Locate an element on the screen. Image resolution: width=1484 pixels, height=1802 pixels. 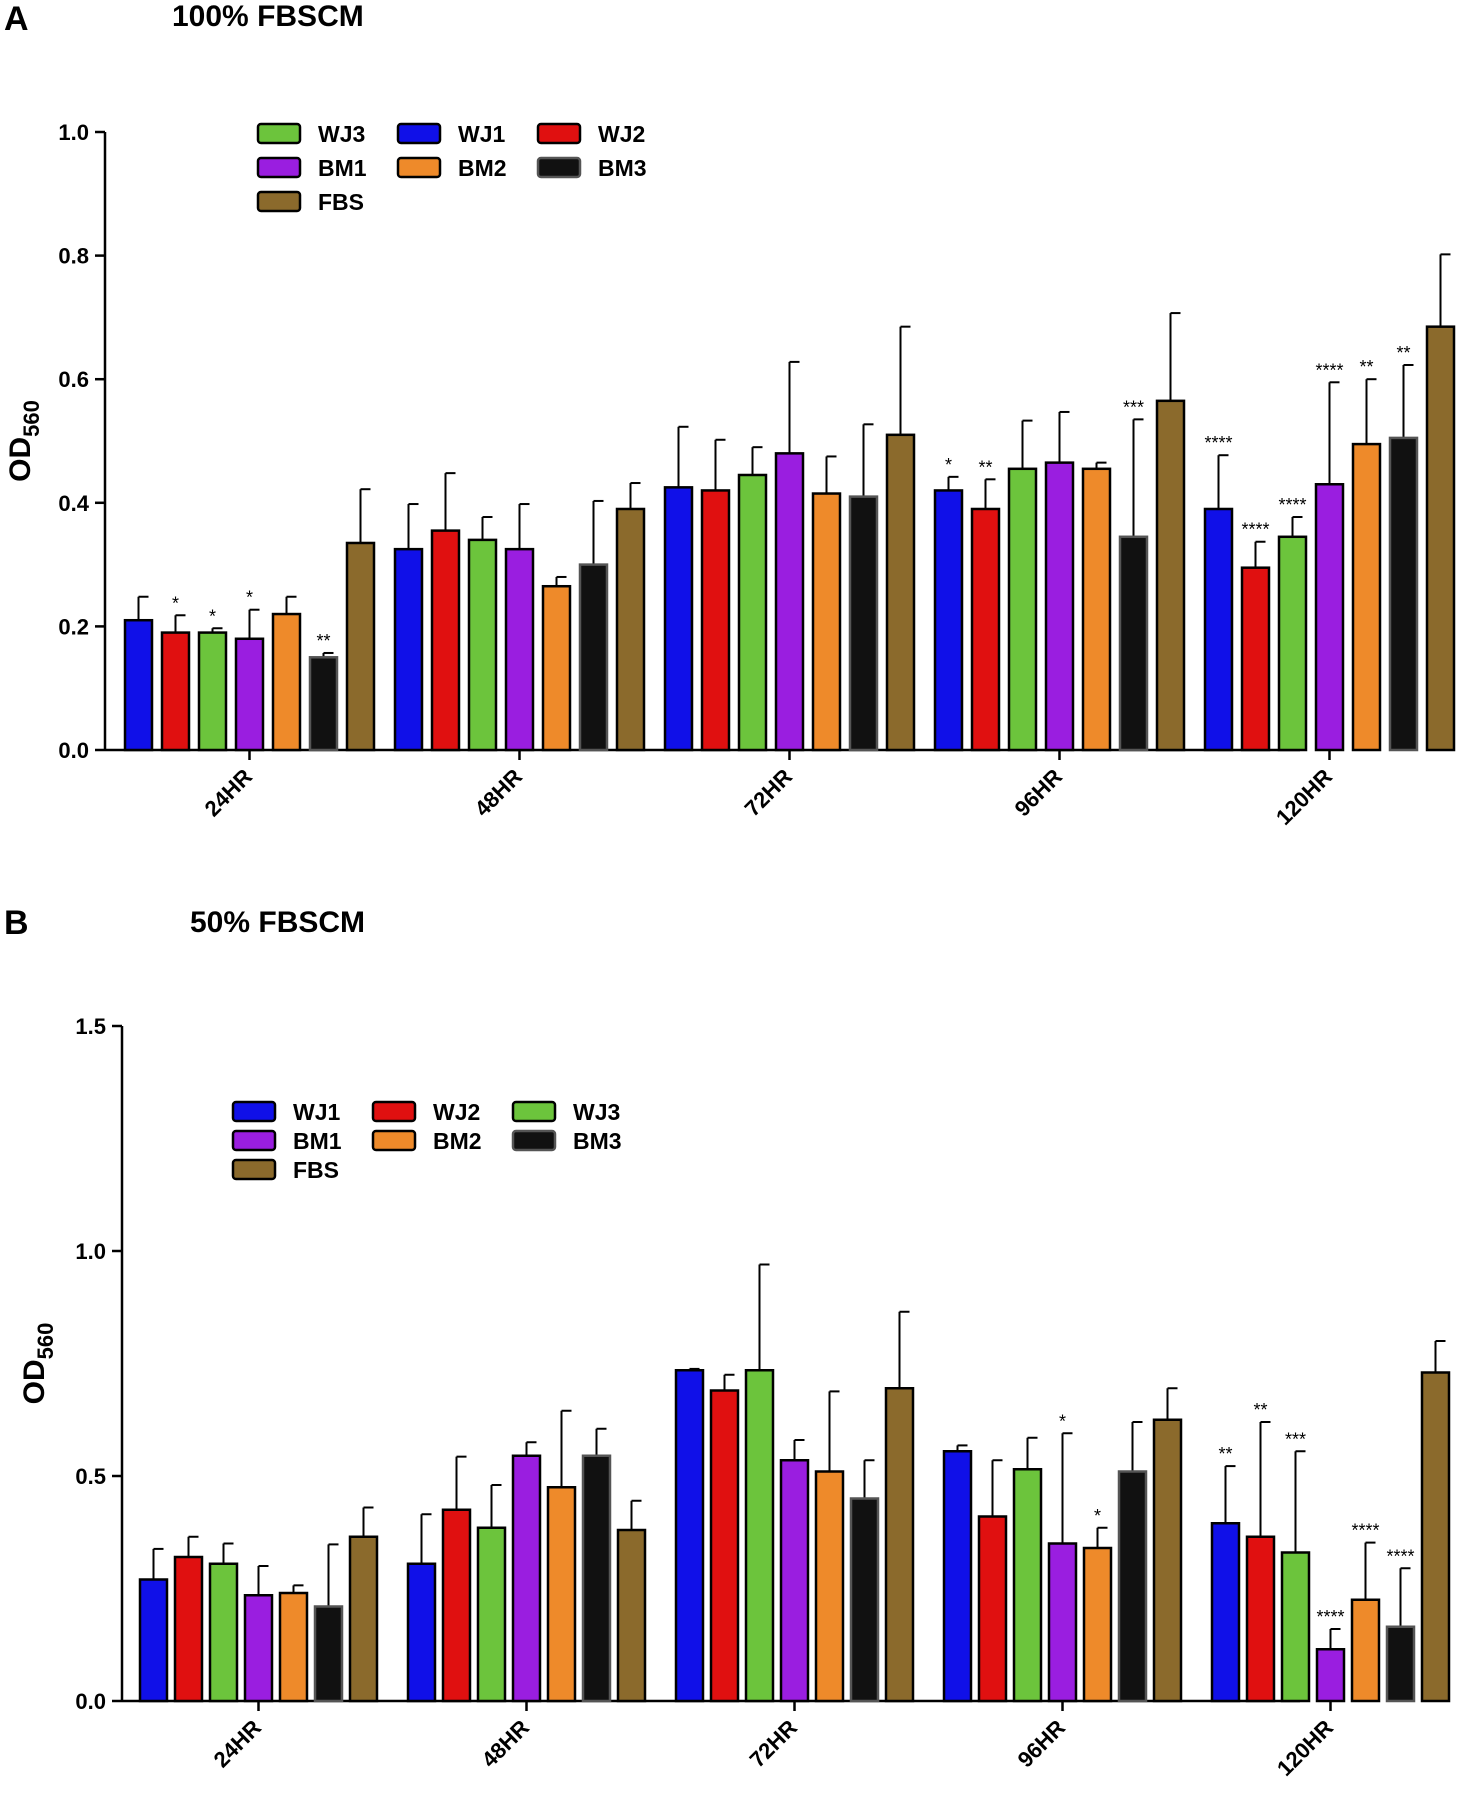
x-tick-label-72hr: 72HR is located at coordinates (769, 793).